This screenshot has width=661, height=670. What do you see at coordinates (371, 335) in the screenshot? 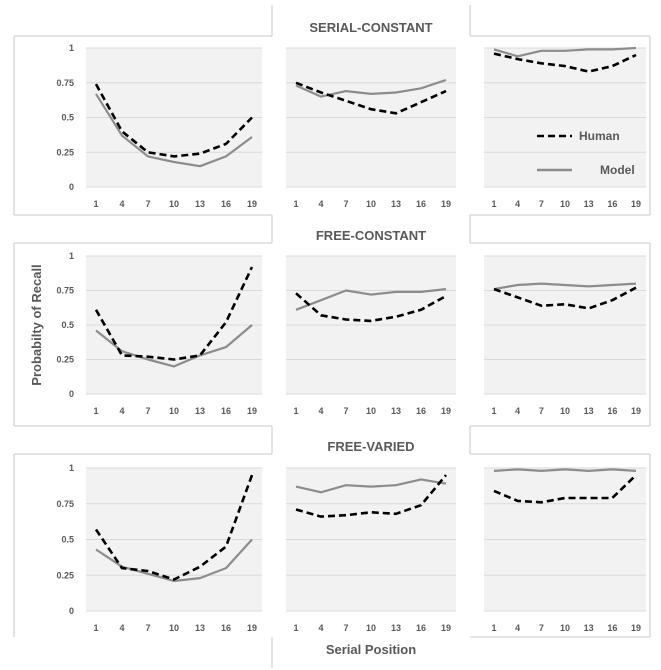
I see `panel-1-1: 1 4 7 10 13 16 19` at bounding box center [371, 335].